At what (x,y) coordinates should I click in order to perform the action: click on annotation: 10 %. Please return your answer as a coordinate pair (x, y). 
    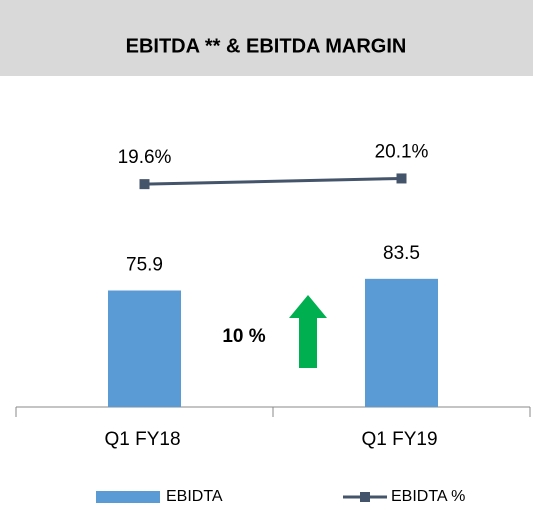
    Looking at the image, I should click on (243, 336).